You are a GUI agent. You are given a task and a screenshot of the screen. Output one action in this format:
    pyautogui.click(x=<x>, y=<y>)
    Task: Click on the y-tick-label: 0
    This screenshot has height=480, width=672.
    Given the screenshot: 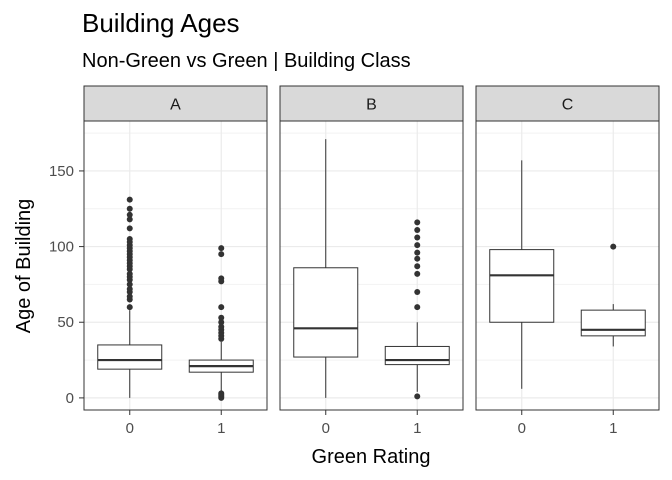 What is the action you would take?
    pyautogui.click(x=70, y=398)
    